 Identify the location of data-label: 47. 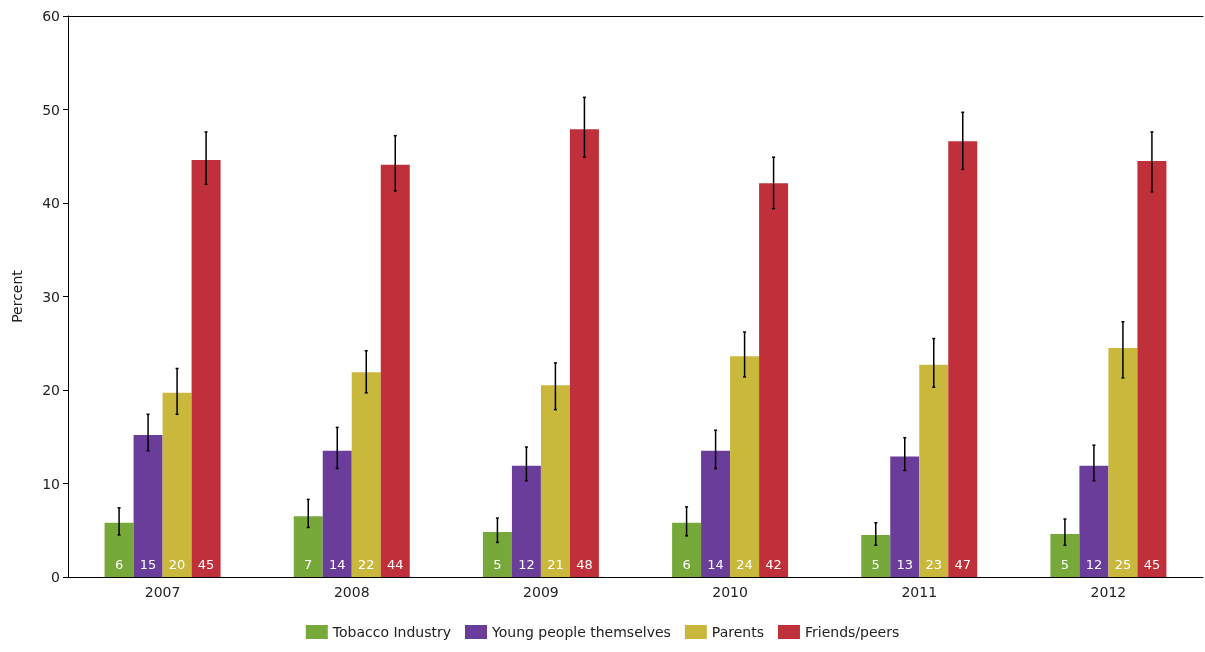
(963, 564).